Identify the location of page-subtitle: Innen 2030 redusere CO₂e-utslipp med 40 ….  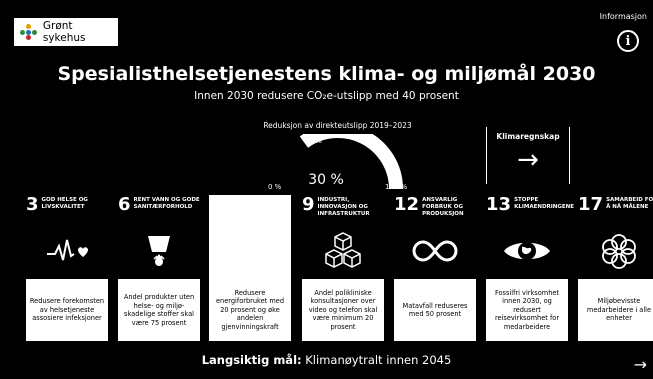
(326, 96).